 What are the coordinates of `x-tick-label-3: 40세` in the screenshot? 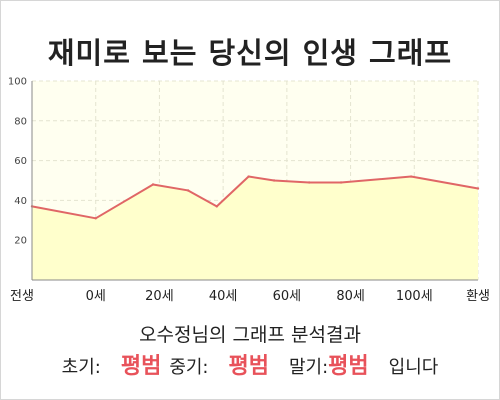 It's located at (223, 296).